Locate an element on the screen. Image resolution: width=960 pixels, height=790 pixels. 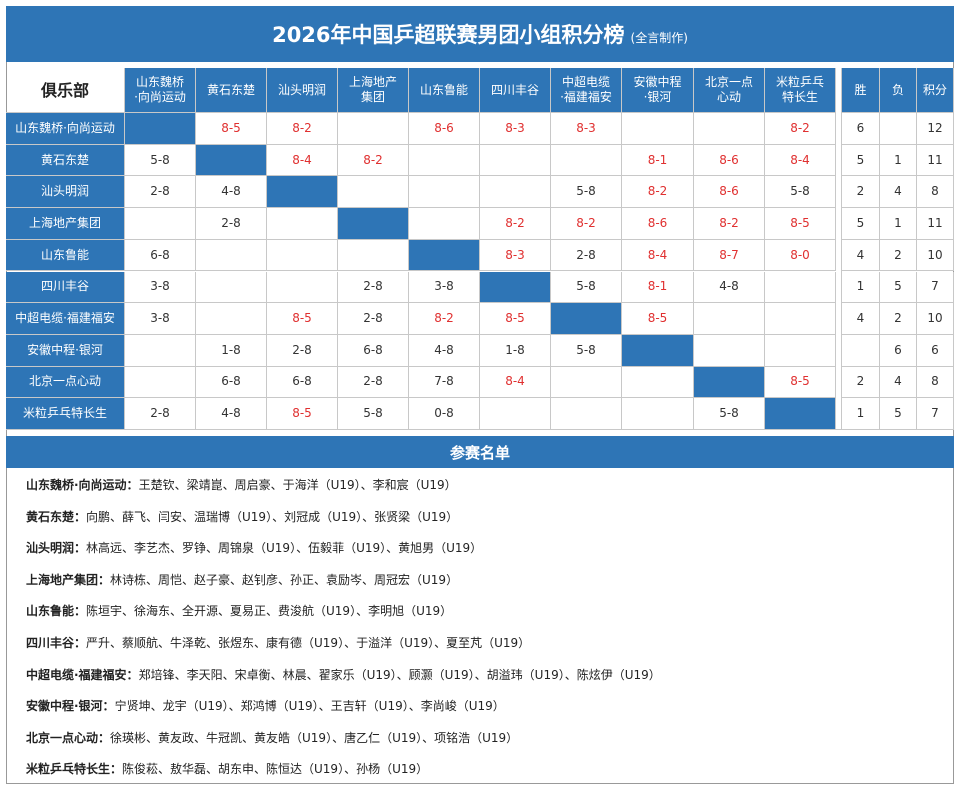
score: 8-6 is located at coordinates (657, 222).